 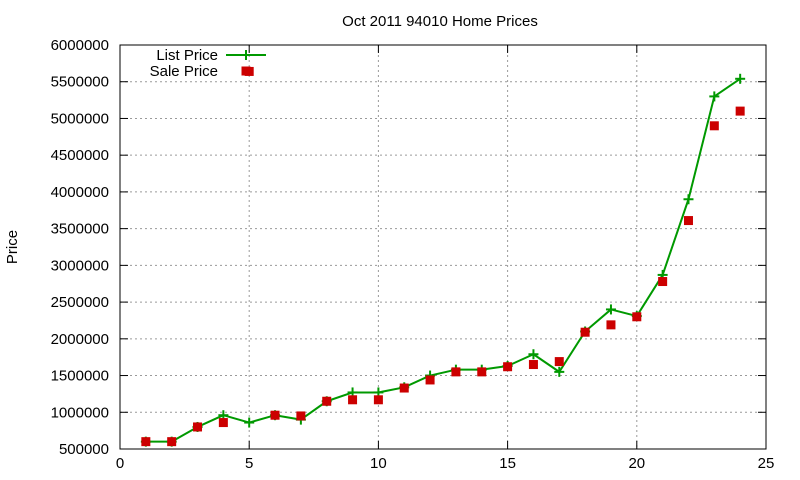 What do you see at coordinates (187, 55) in the screenshot?
I see `legend-label: List Price` at bounding box center [187, 55].